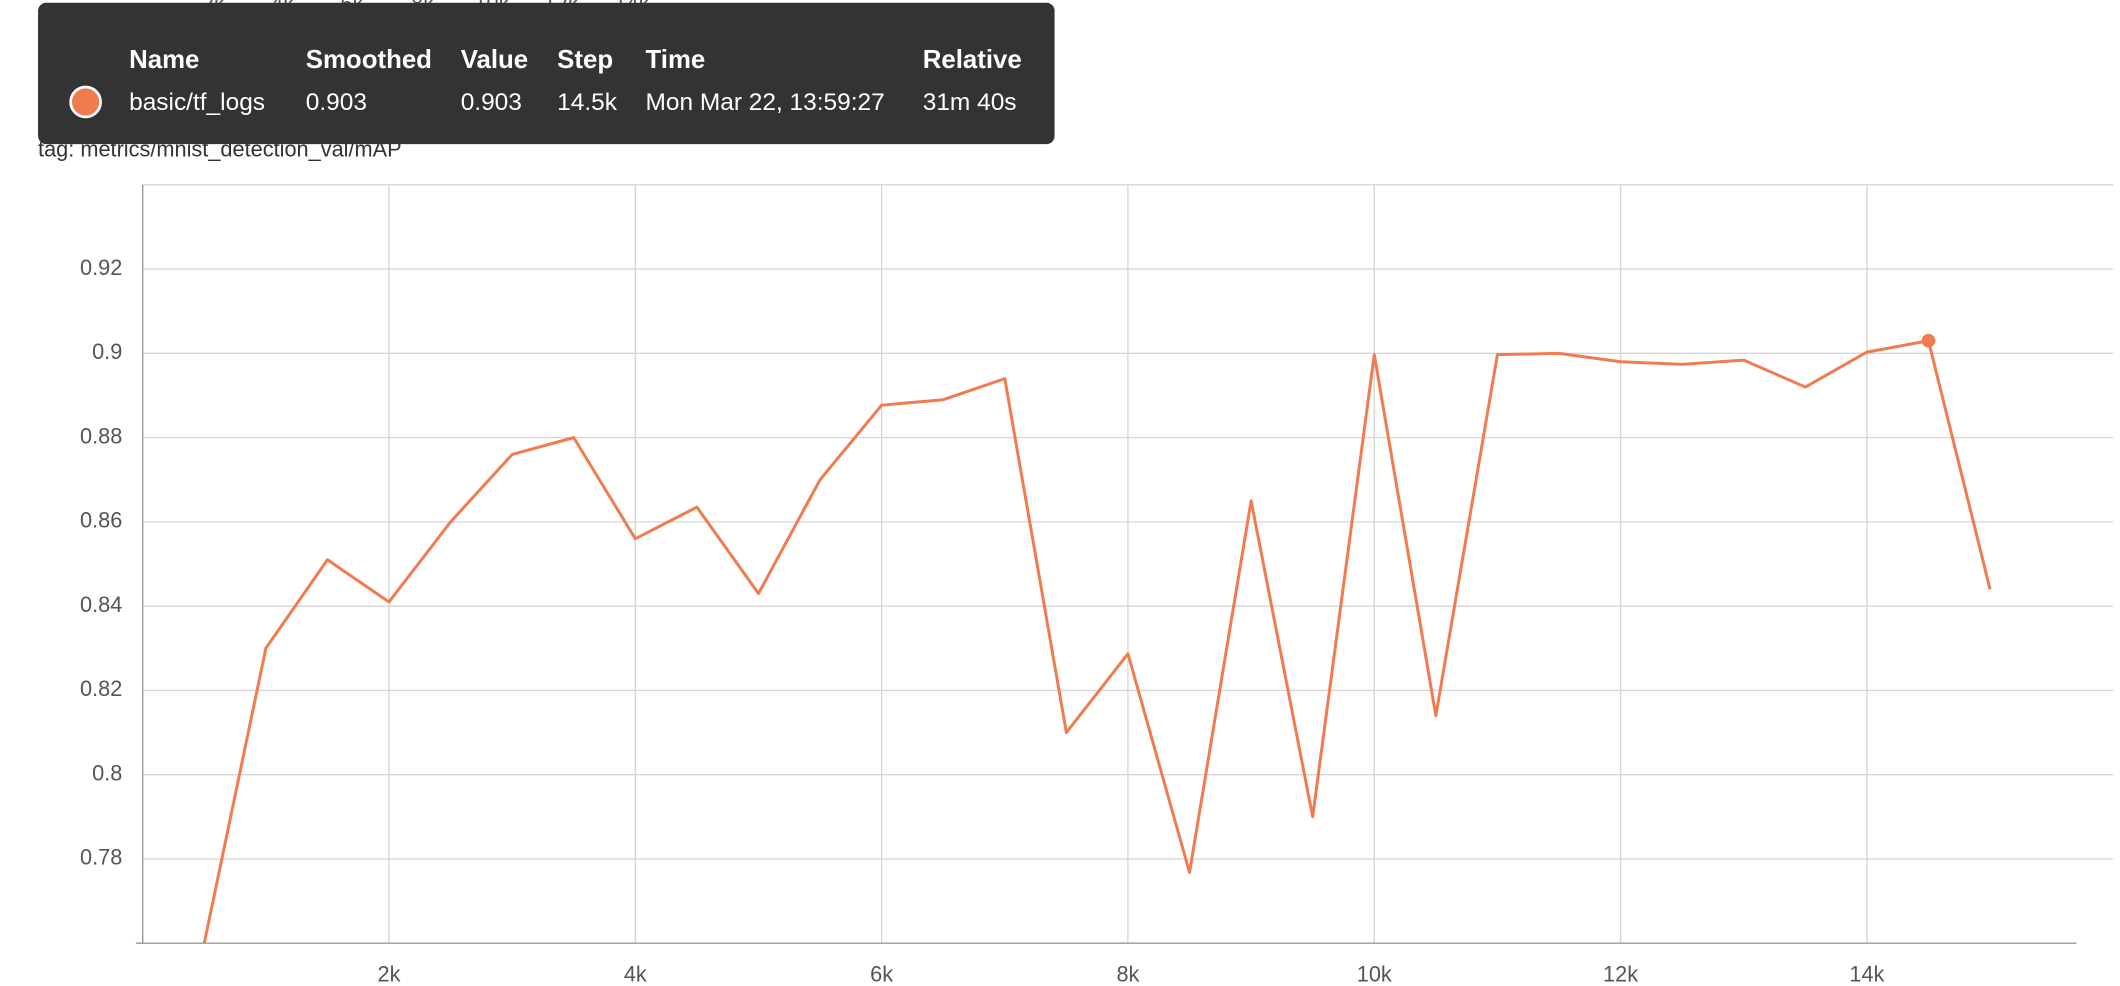 This screenshot has width=2120, height=986. Describe the element at coordinates (972, 60) in the screenshot. I see `tooltip-header: Relative` at that location.